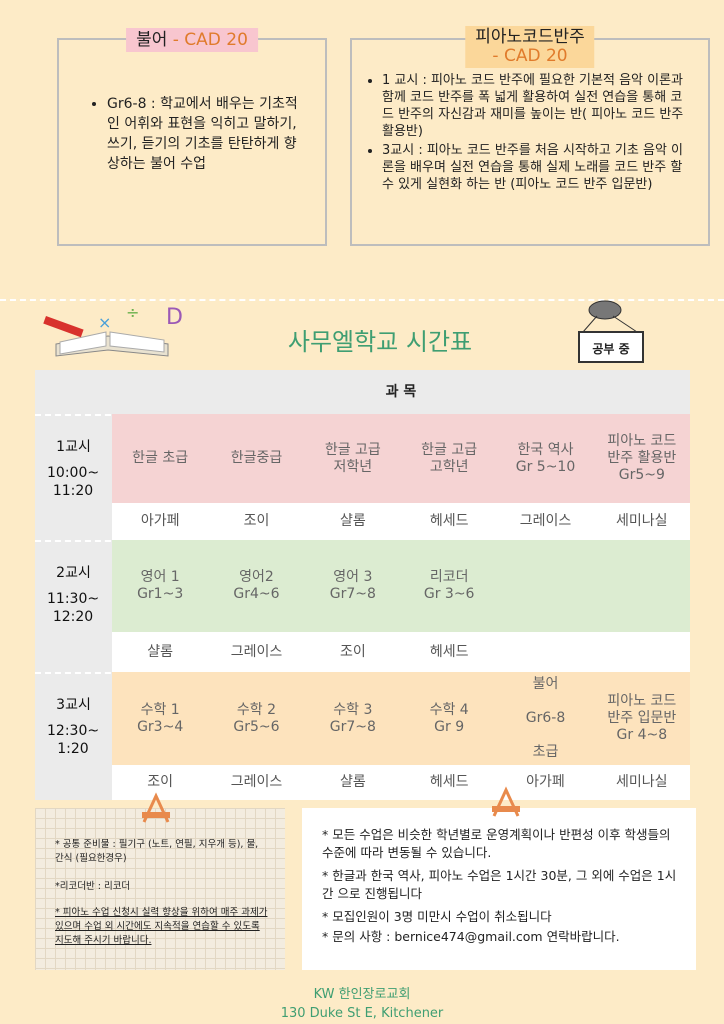 The width and height of the screenshot is (724, 1024). What do you see at coordinates (174, 317) in the screenshot?
I see `svg-text: D` at bounding box center [174, 317].